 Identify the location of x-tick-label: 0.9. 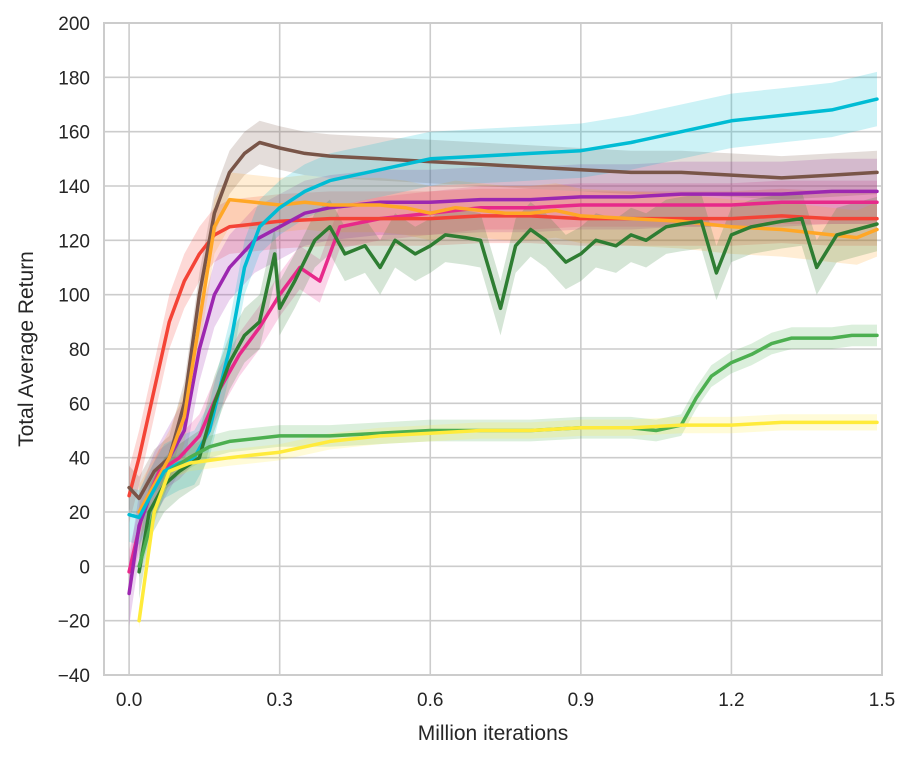
(581, 700).